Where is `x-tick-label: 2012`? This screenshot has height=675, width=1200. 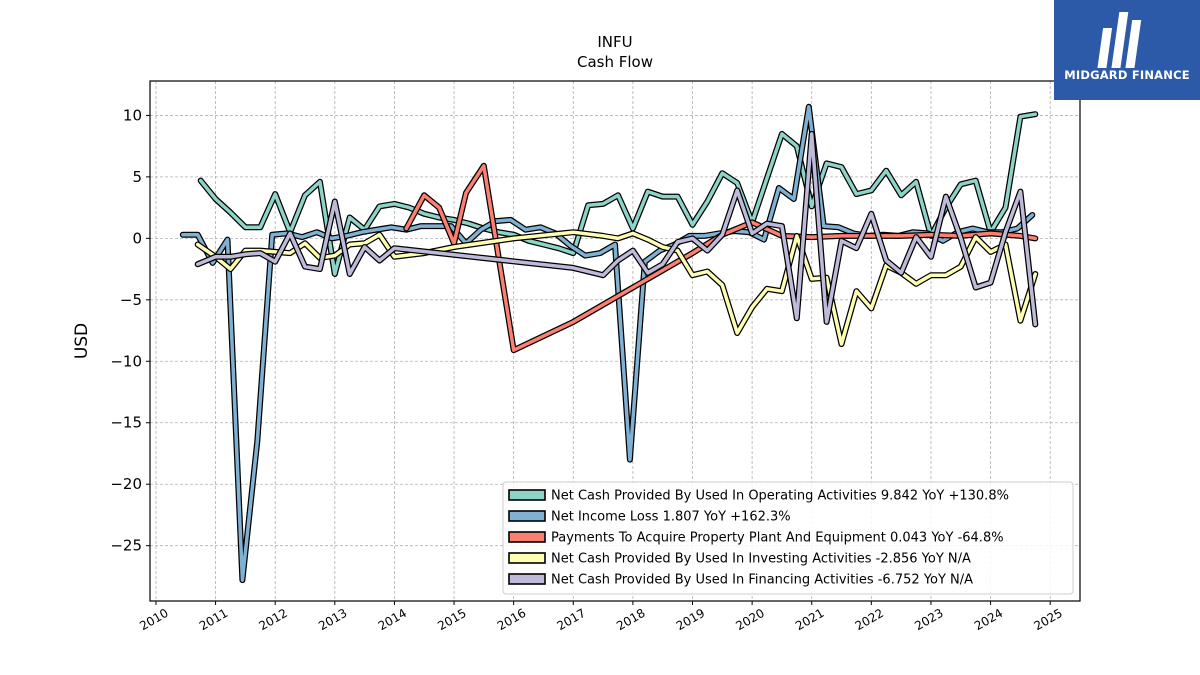
x-tick-label: 2012 is located at coordinates (272, 619).